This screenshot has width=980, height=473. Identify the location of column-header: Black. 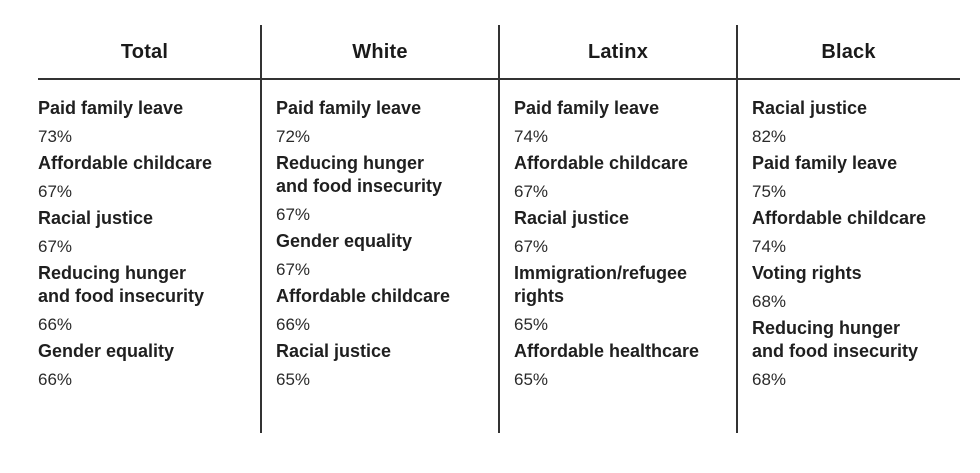
(848, 52).